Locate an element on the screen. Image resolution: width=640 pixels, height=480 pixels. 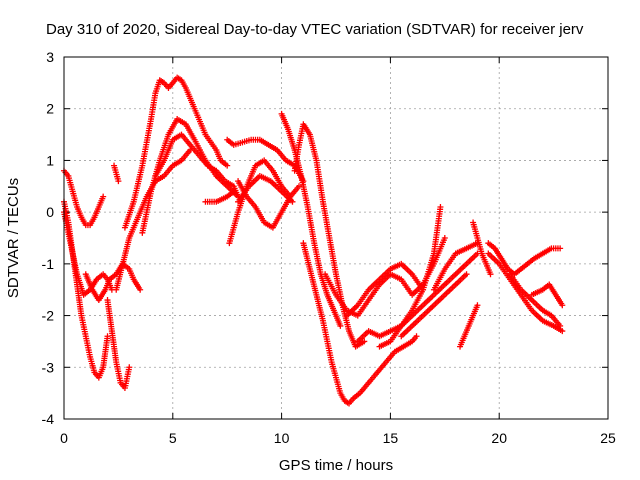
series-arc-o is located at coordinates (265, 188).